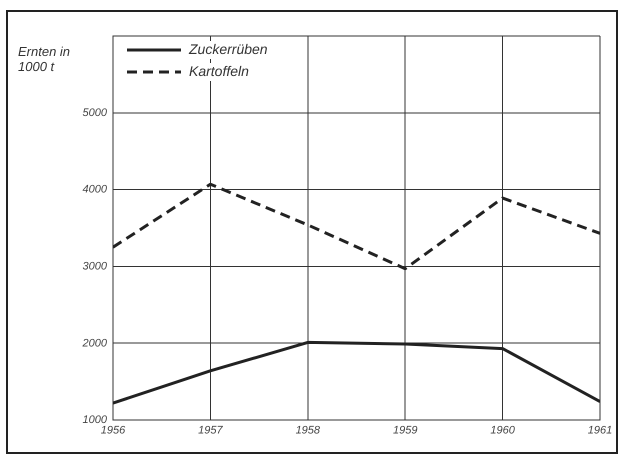 The height and width of the screenshot is (464, 619). I want to click on legend-label: Zuckerrüben, so click(228, 48).